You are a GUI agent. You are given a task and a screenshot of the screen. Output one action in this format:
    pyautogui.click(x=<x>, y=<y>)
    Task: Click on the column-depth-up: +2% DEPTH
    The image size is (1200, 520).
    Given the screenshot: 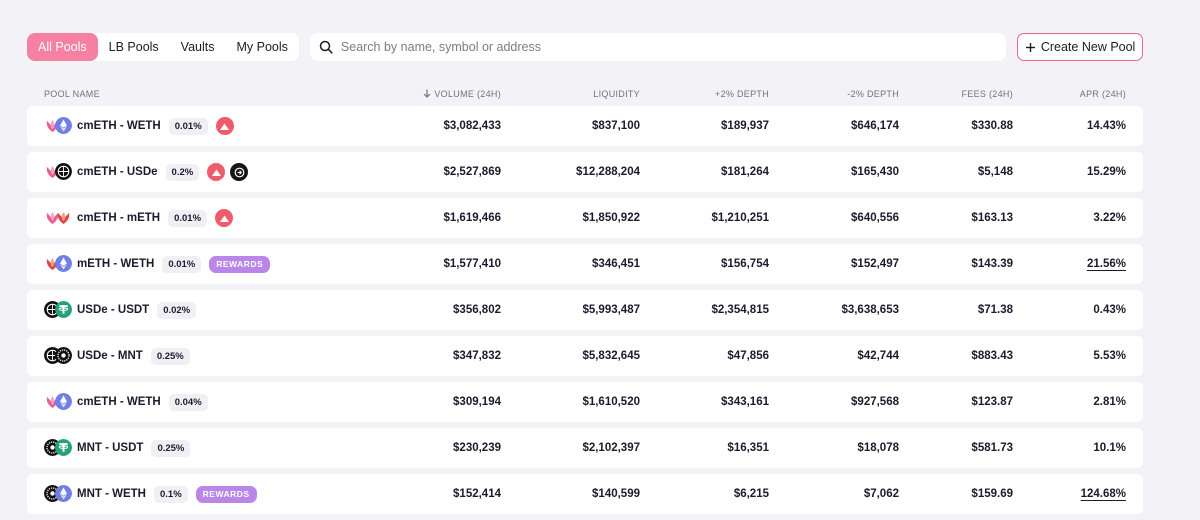 What is the action you would take?
    pyautogui.click(x=742, y=94)
    